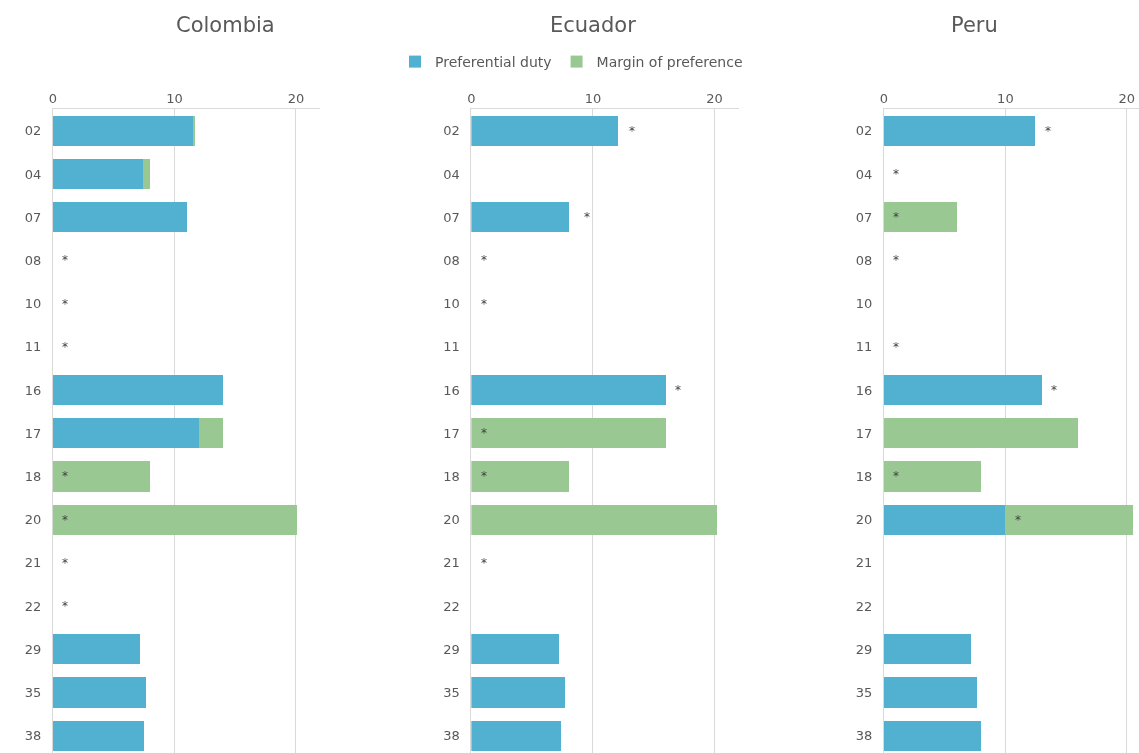 The width and height of the screenshot is (1139, 753). Describe the element at coordinates (593, 25) in the screenshot. I see `chart-title: Ecuador` at that location.